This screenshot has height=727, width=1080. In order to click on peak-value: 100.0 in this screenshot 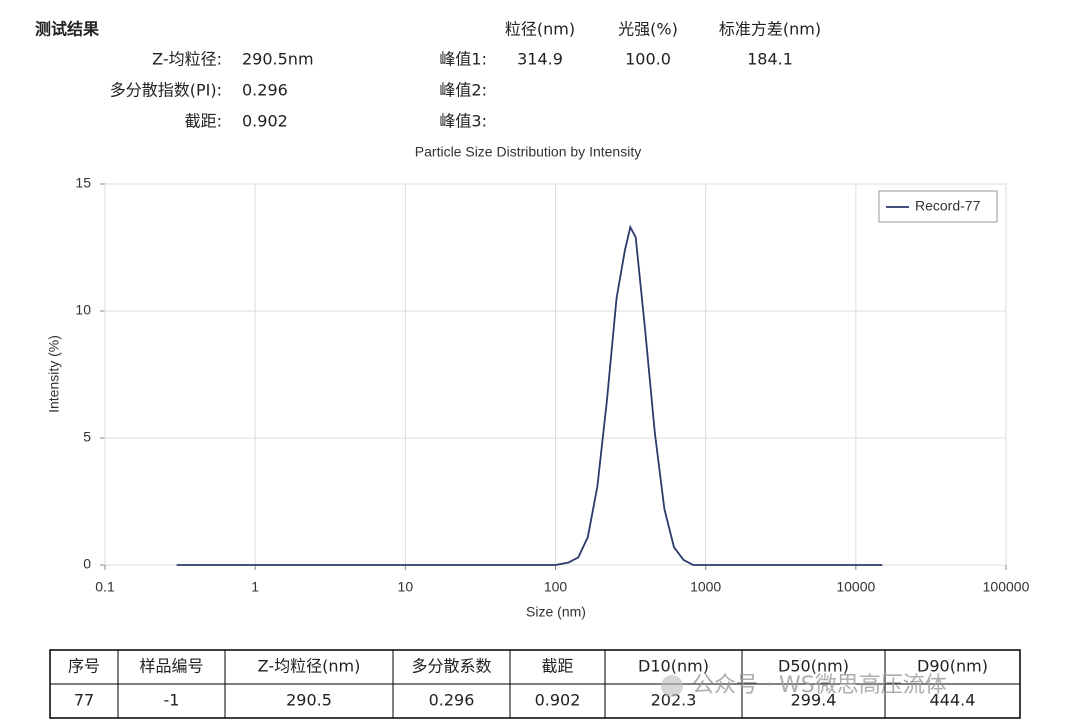, I will do `click(648, 59)`.